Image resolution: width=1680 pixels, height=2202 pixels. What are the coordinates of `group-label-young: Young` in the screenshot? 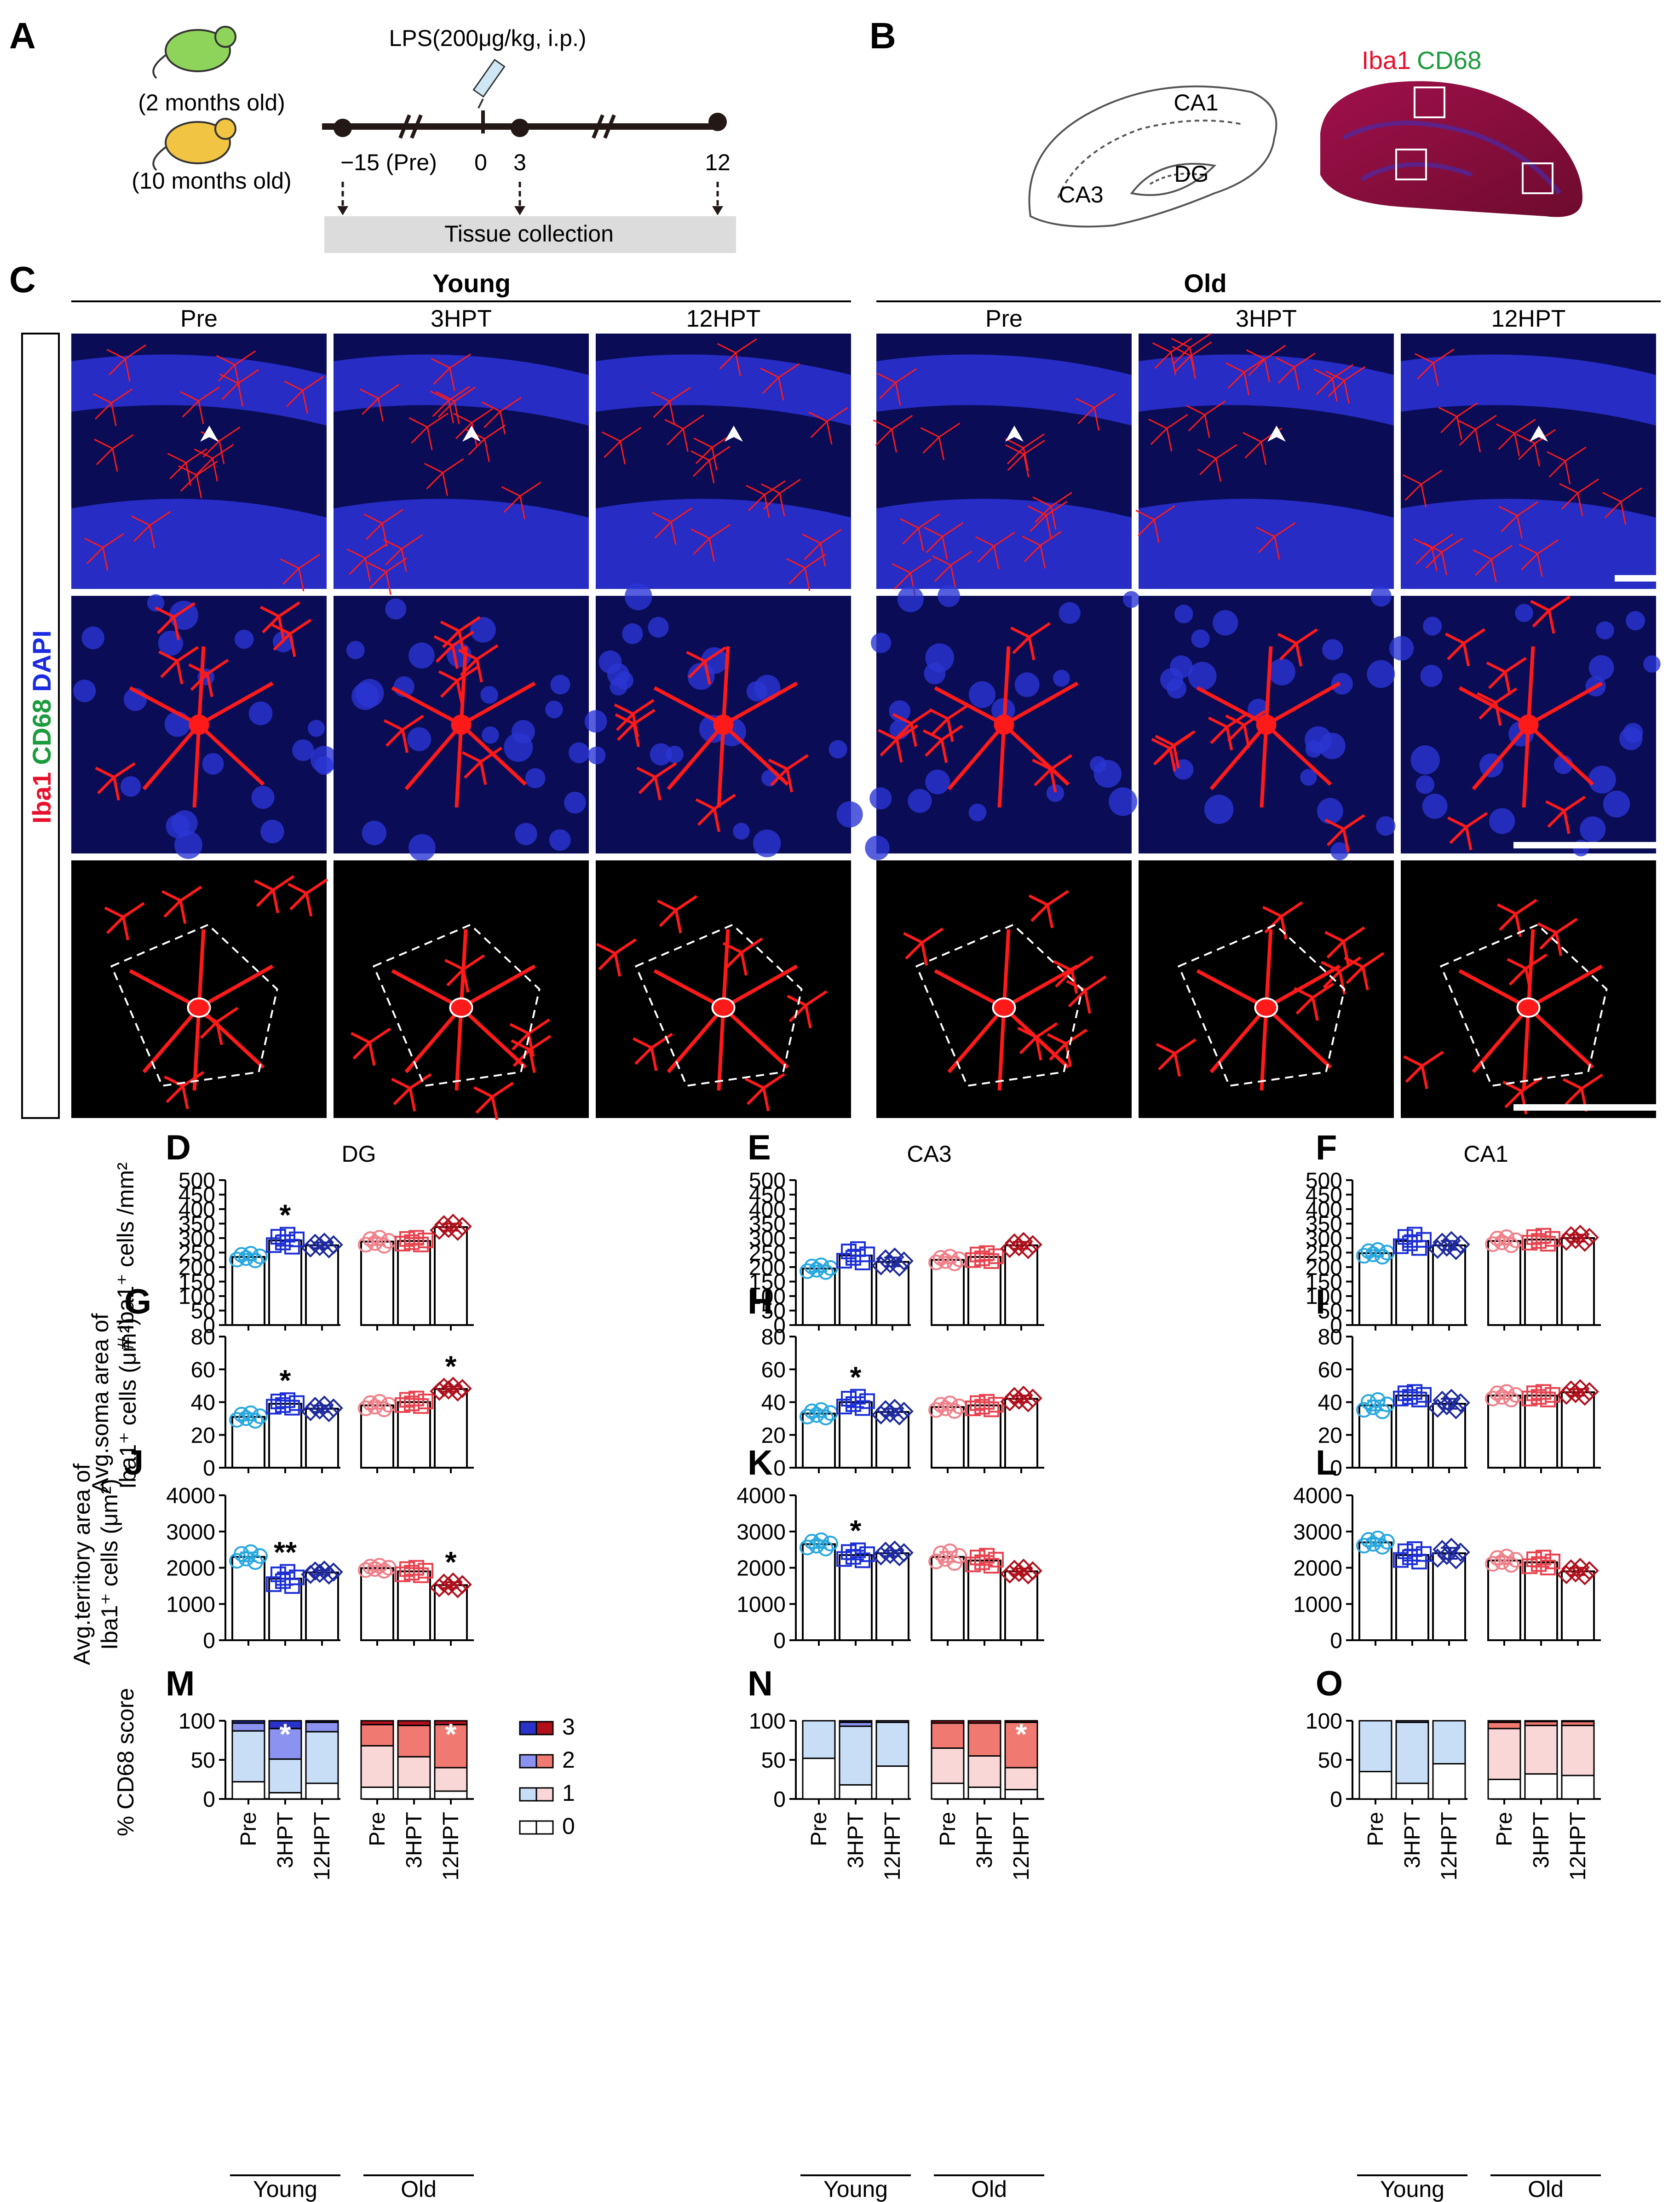 It's located at (855, 2189).